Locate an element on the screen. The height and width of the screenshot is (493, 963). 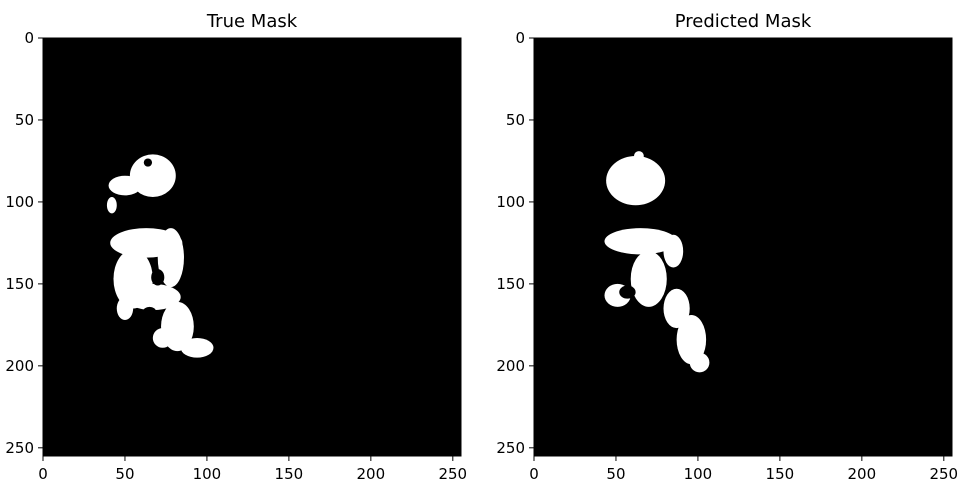
predicted-mask-title: Predicted Mask is located at coordinates (743, 21).